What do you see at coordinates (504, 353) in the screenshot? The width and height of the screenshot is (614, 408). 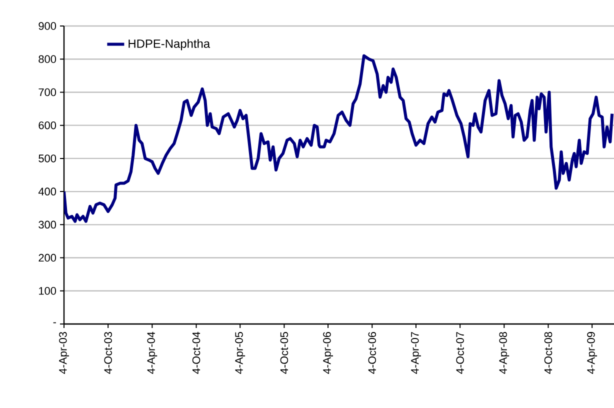 I see `x-tick-label: 4-Apr-08` at bounding box center [504, 353].